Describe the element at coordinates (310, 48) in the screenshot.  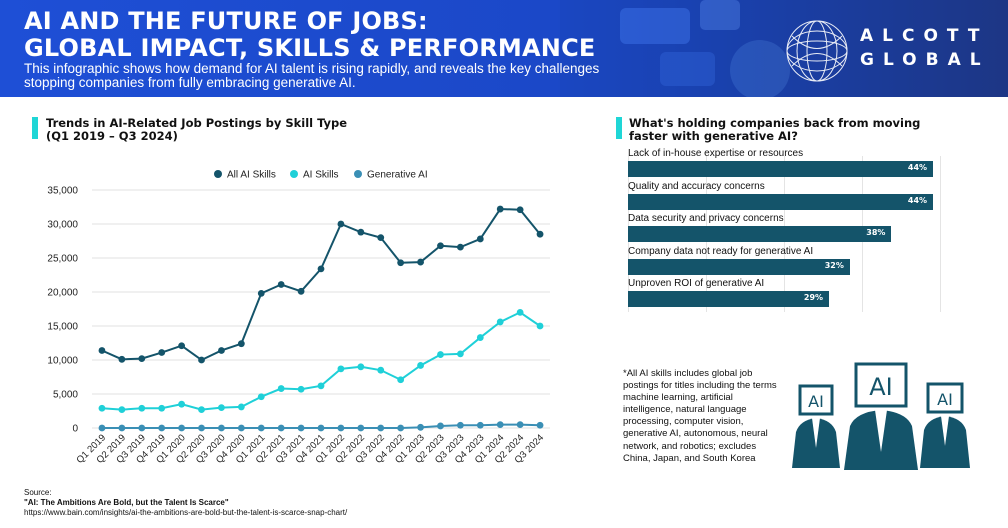
I see `title-line-2: GLOBAL IMPACT, SKILLS & PERFORMANCE` at that location.